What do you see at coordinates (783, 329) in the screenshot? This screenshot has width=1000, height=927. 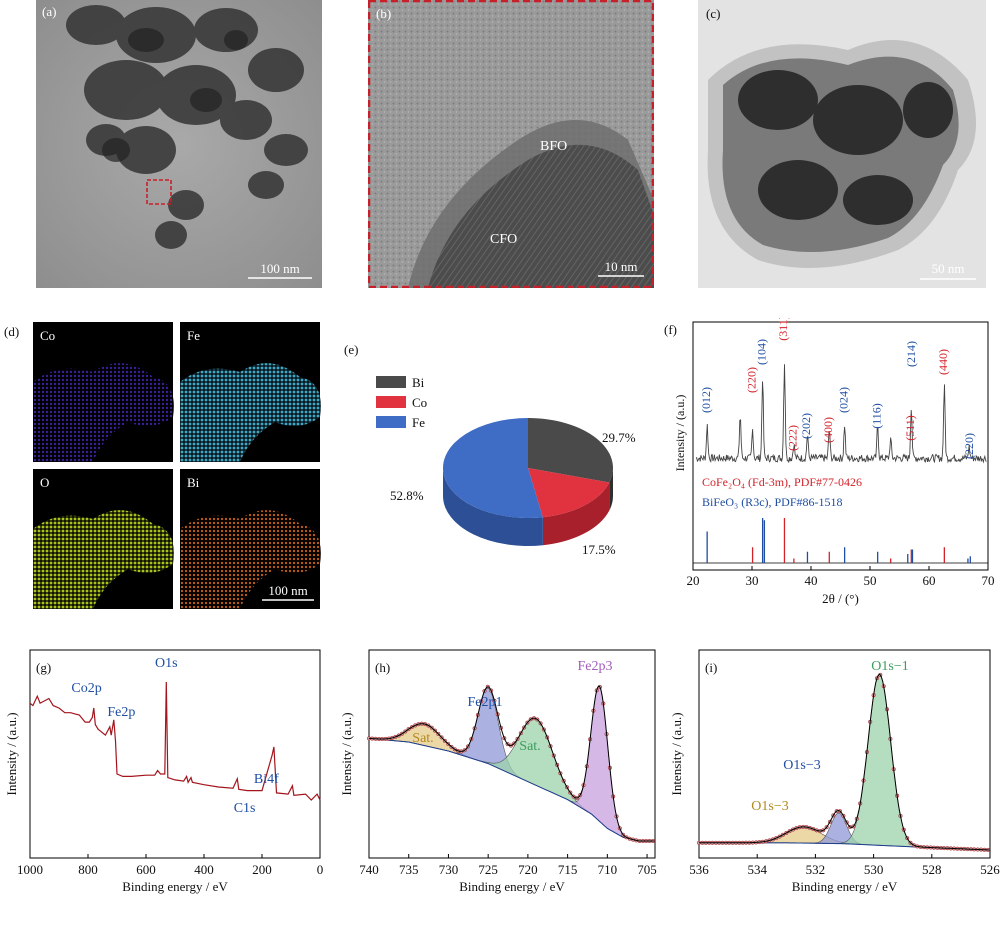 I see `xrd-peak-label: (311)` at bounding box center [783, 329].